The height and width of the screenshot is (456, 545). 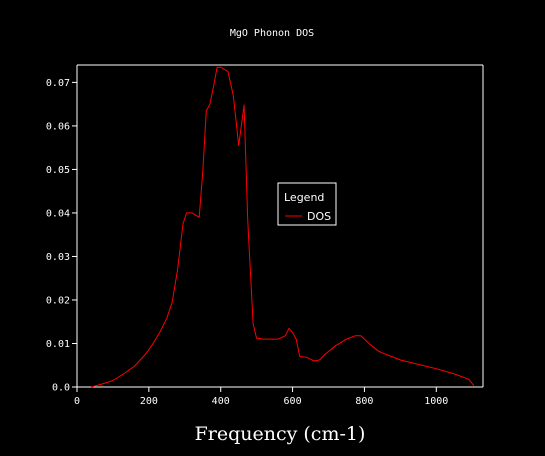 I want to click on legend-title: Legend, so click(x=304, y=197).